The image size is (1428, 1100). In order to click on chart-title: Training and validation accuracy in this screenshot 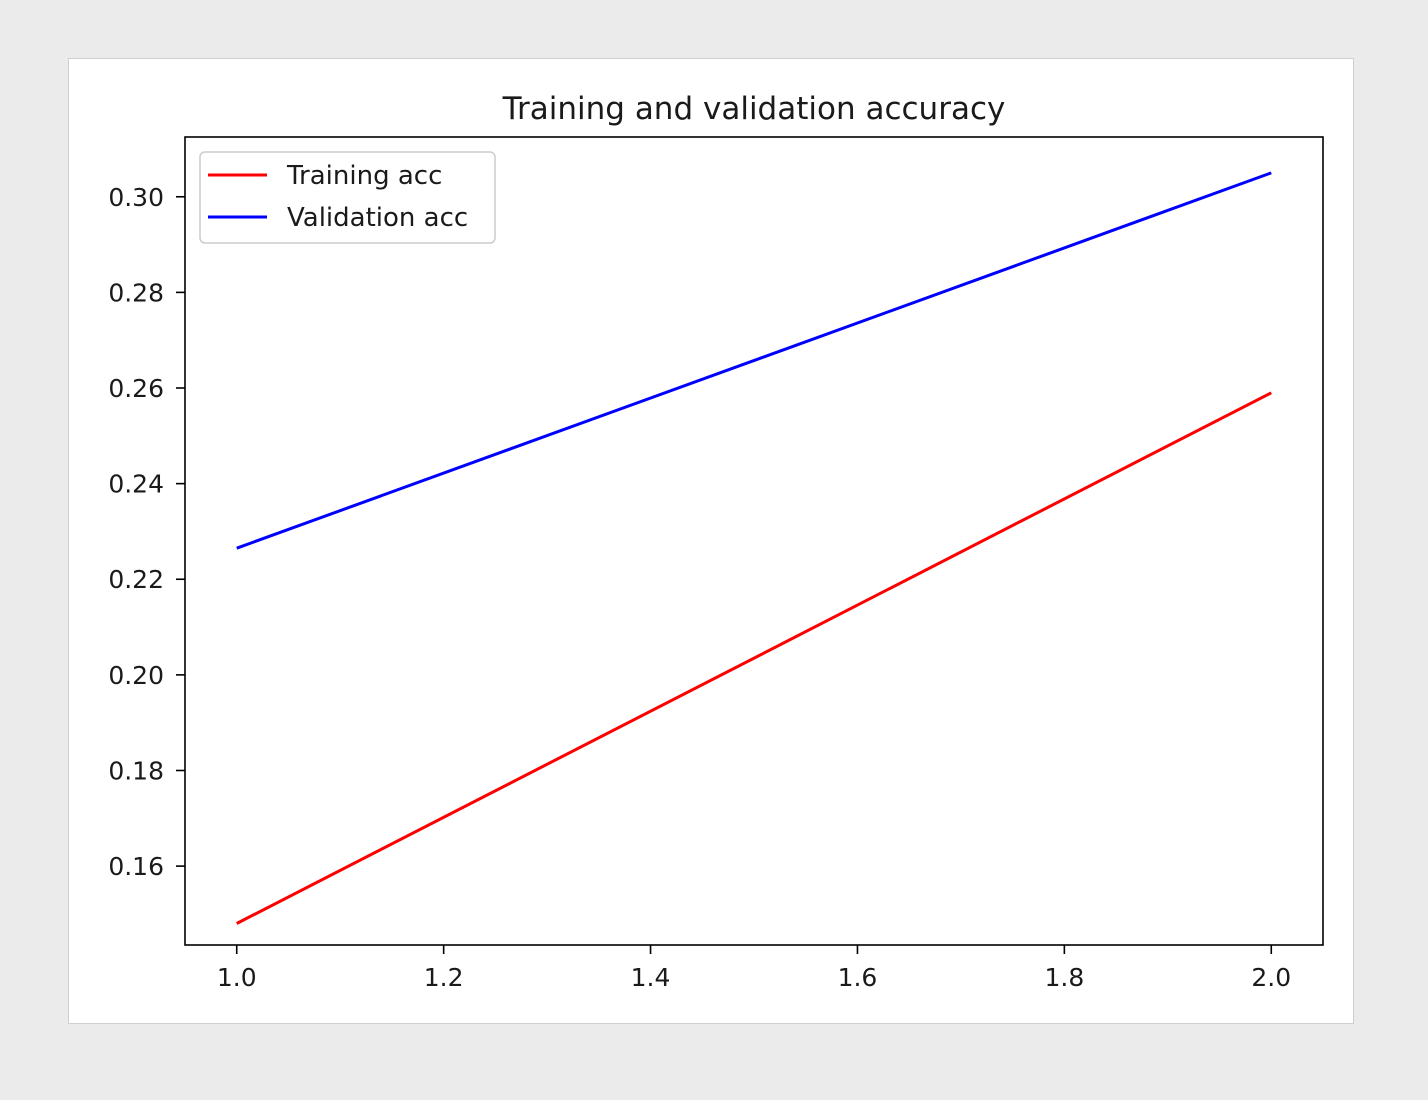, I will do `click(754, 109)`.